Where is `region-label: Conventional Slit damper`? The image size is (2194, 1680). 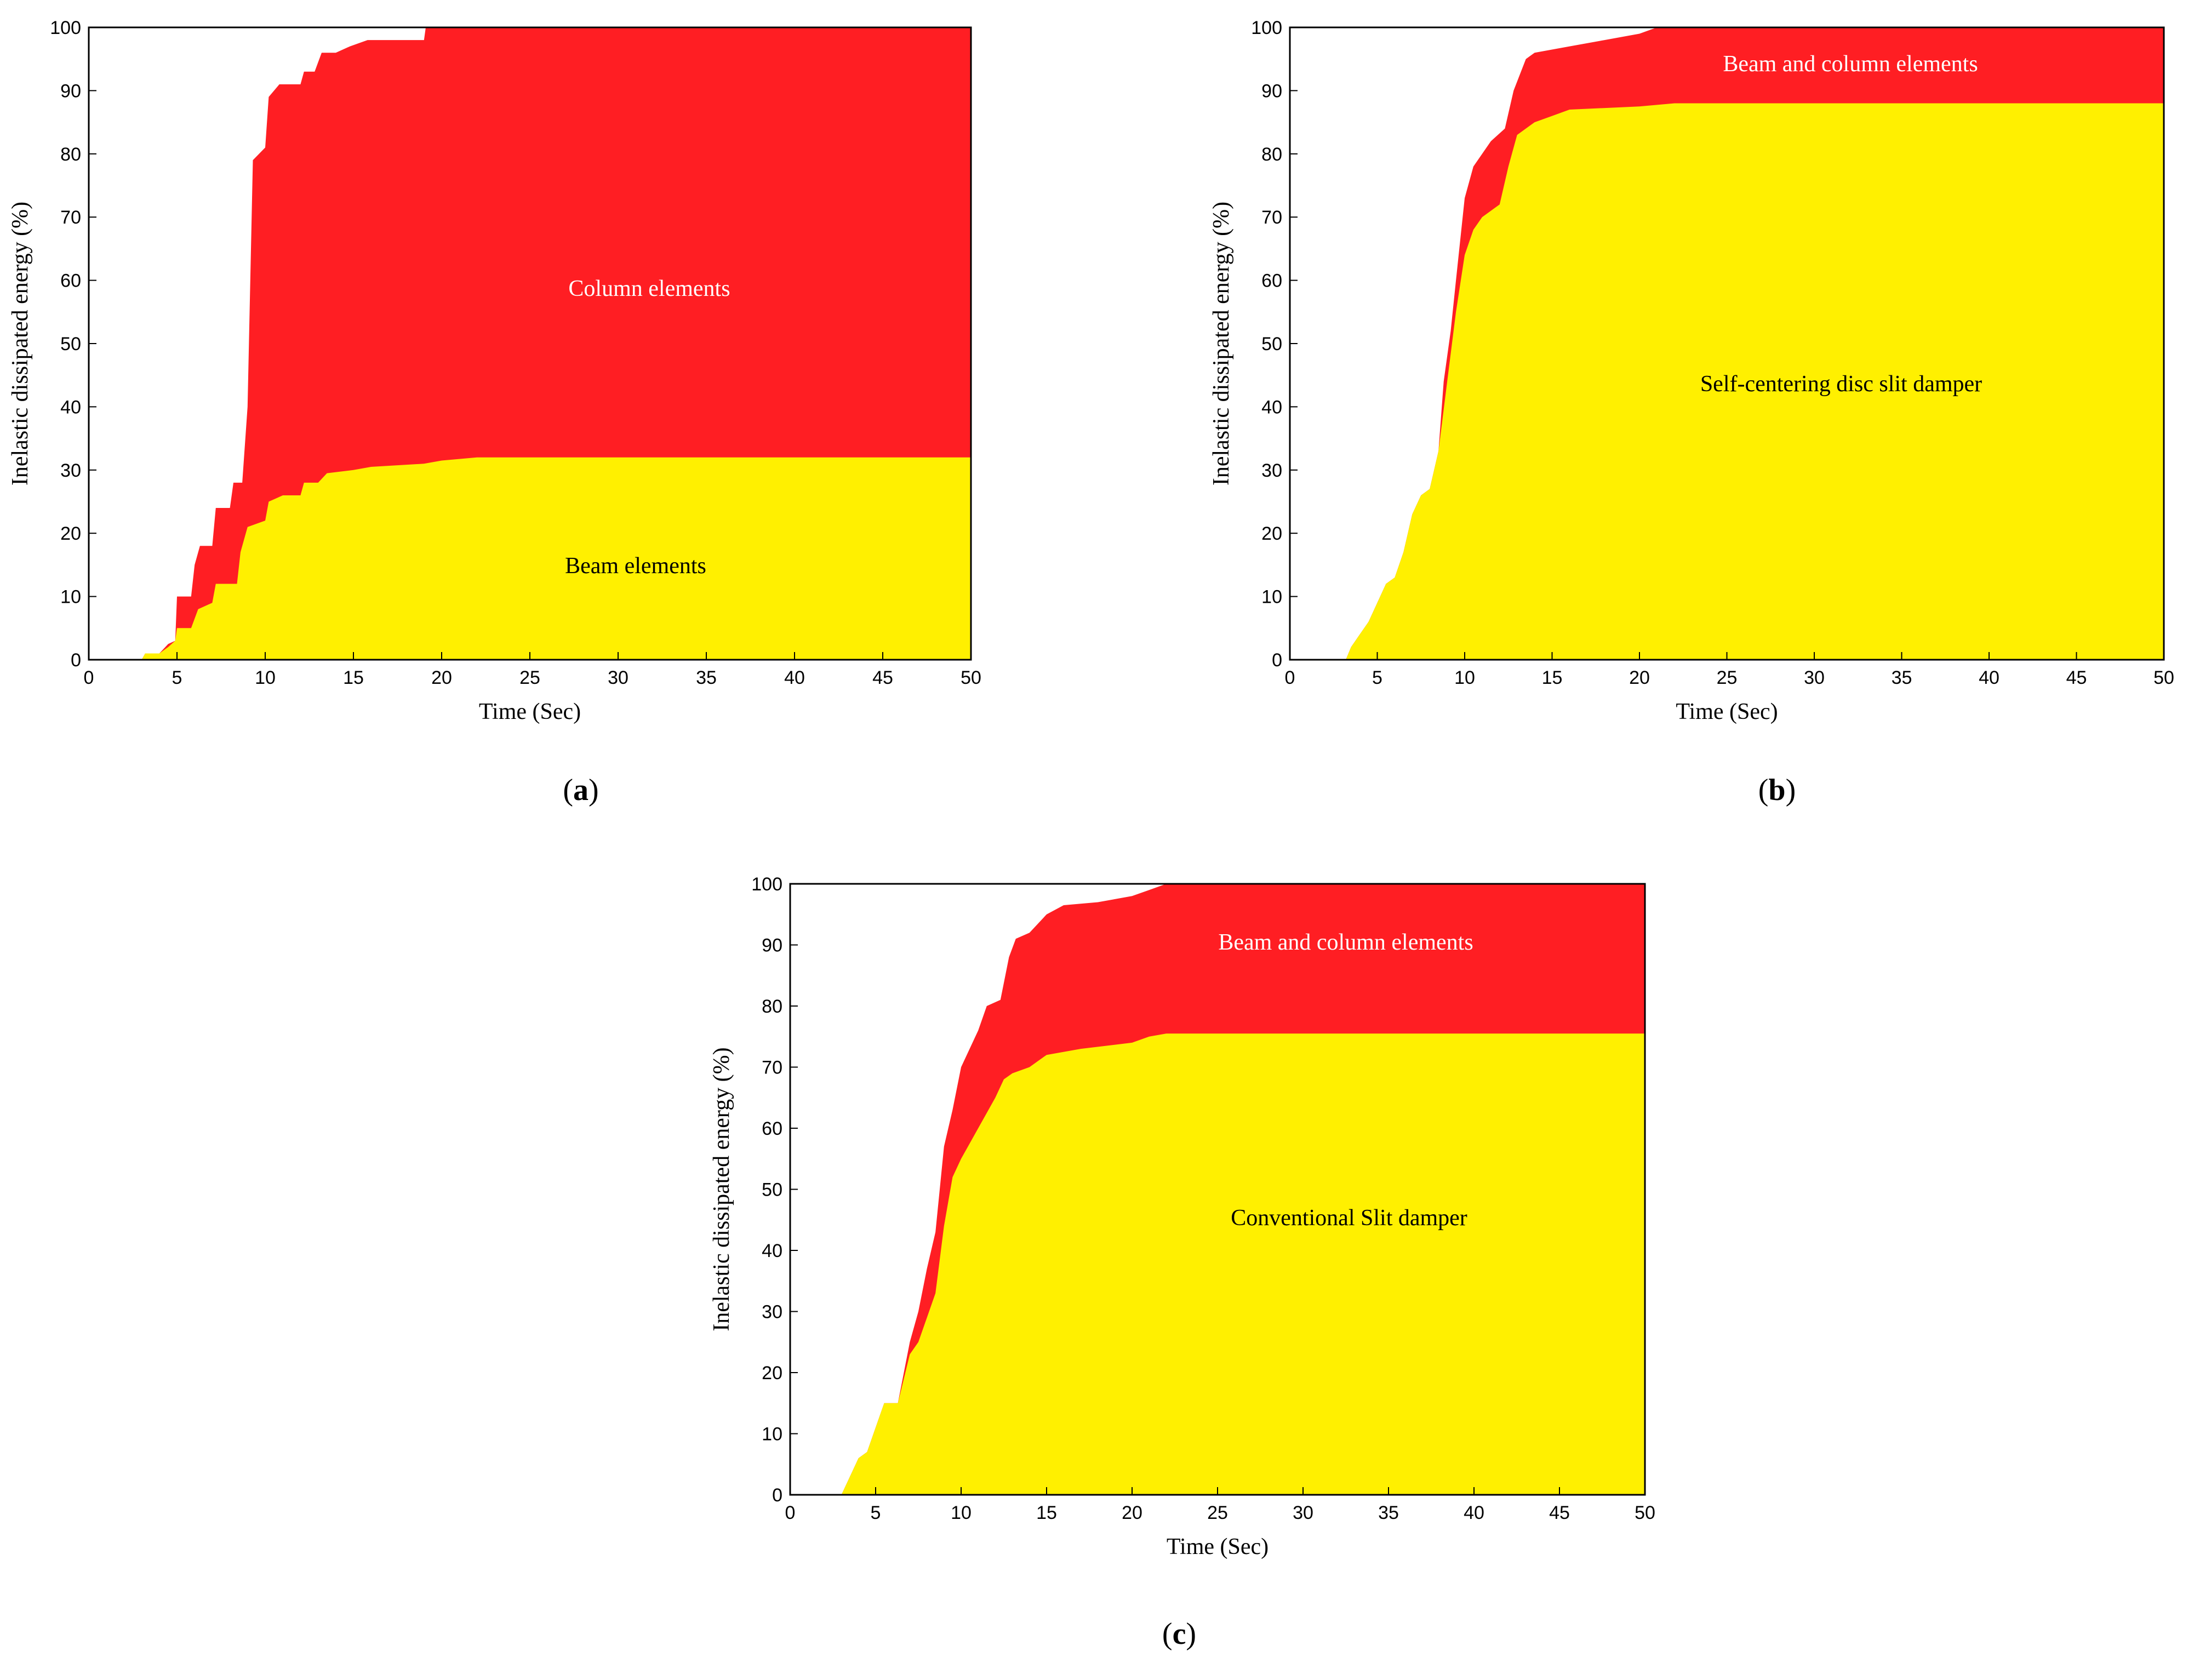 region-label: Conventional Slit damper is located at coordinates (1349, 1218).